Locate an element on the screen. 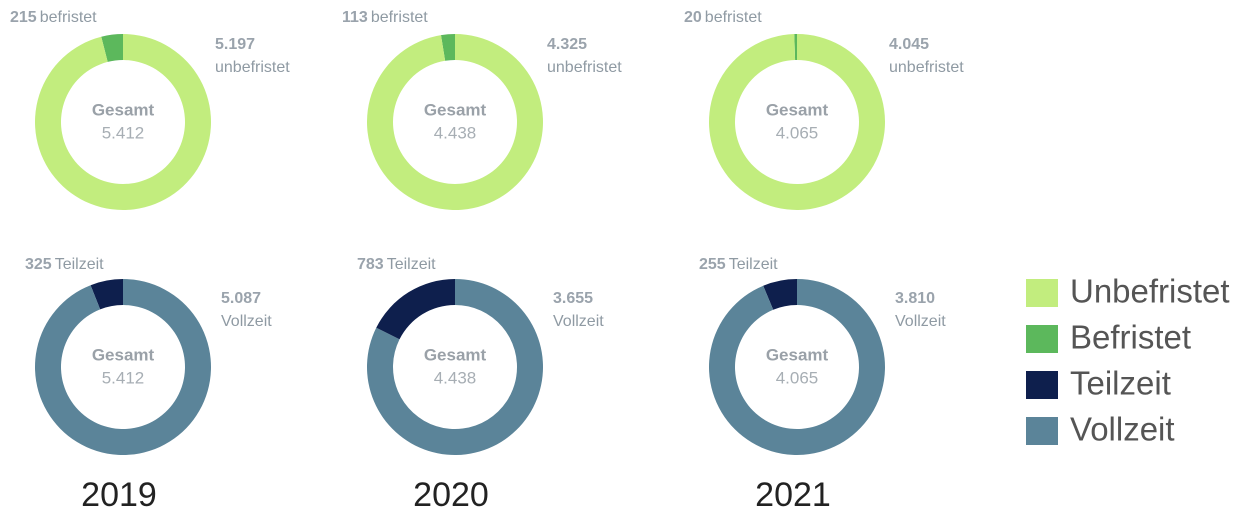 The image size is (1241, 516). legend-label: Vollzeit is located at coordinates (1122, 429).